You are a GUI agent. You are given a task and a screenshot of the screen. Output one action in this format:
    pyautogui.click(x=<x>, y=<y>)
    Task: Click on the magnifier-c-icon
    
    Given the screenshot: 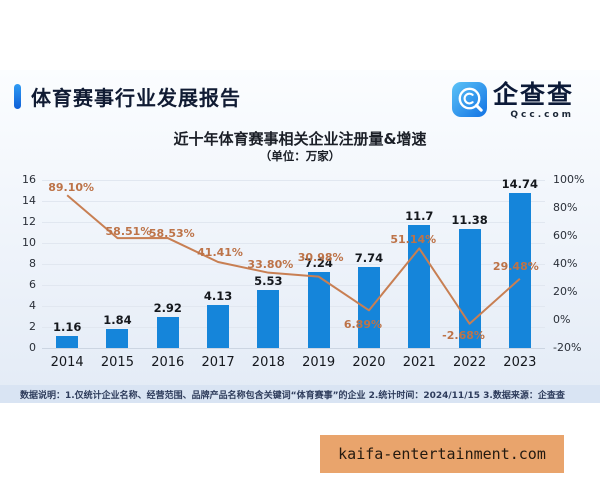 What is the action you would take?
    pyautogui.click(x=470, y=99)
    